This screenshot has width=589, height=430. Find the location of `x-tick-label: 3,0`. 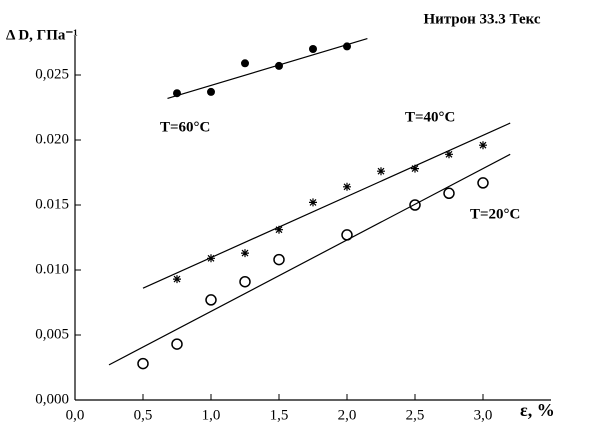

x-tick-label: 3,0 is located at coordinates (483, 415).